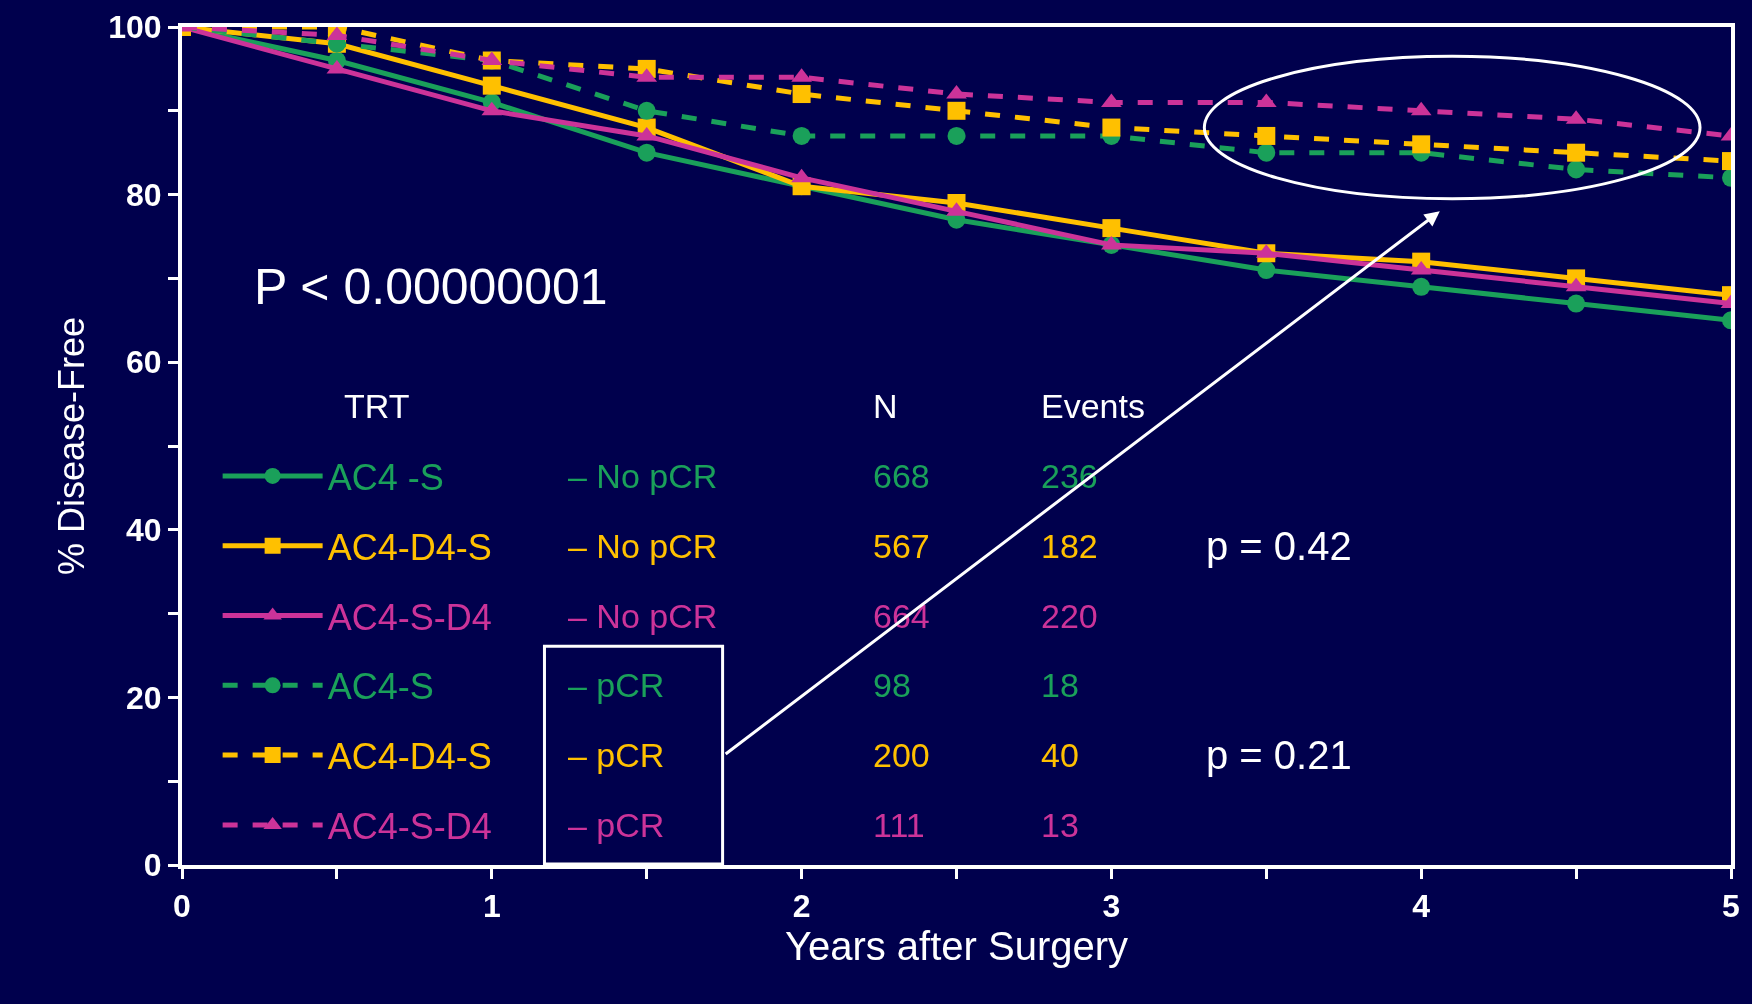 The height and width of the screenshot is (1004, 1752). I want to click on y-tick-label: 60, so click(144, 362).